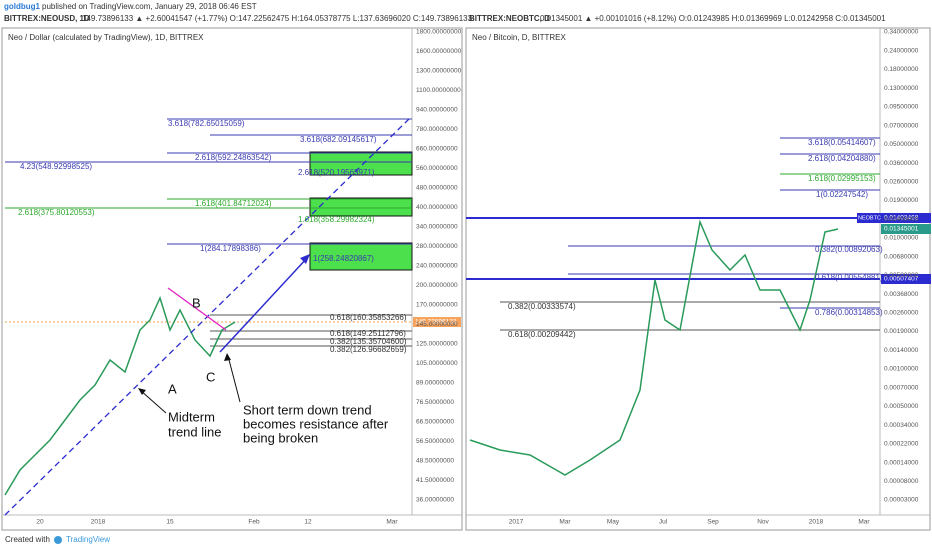  Describe the element at coordinates (901, 481) in the screenshot. I see `y-tick-label: 0.00008000` at that location.